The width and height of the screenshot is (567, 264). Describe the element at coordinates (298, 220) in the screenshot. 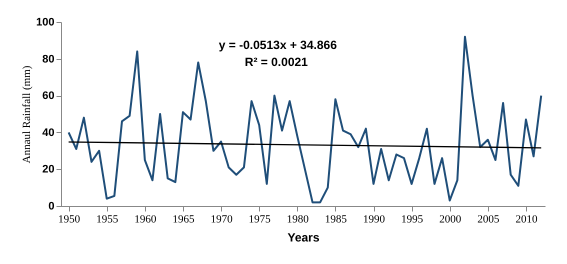

I see `x-tick-label: 1980` at that location.